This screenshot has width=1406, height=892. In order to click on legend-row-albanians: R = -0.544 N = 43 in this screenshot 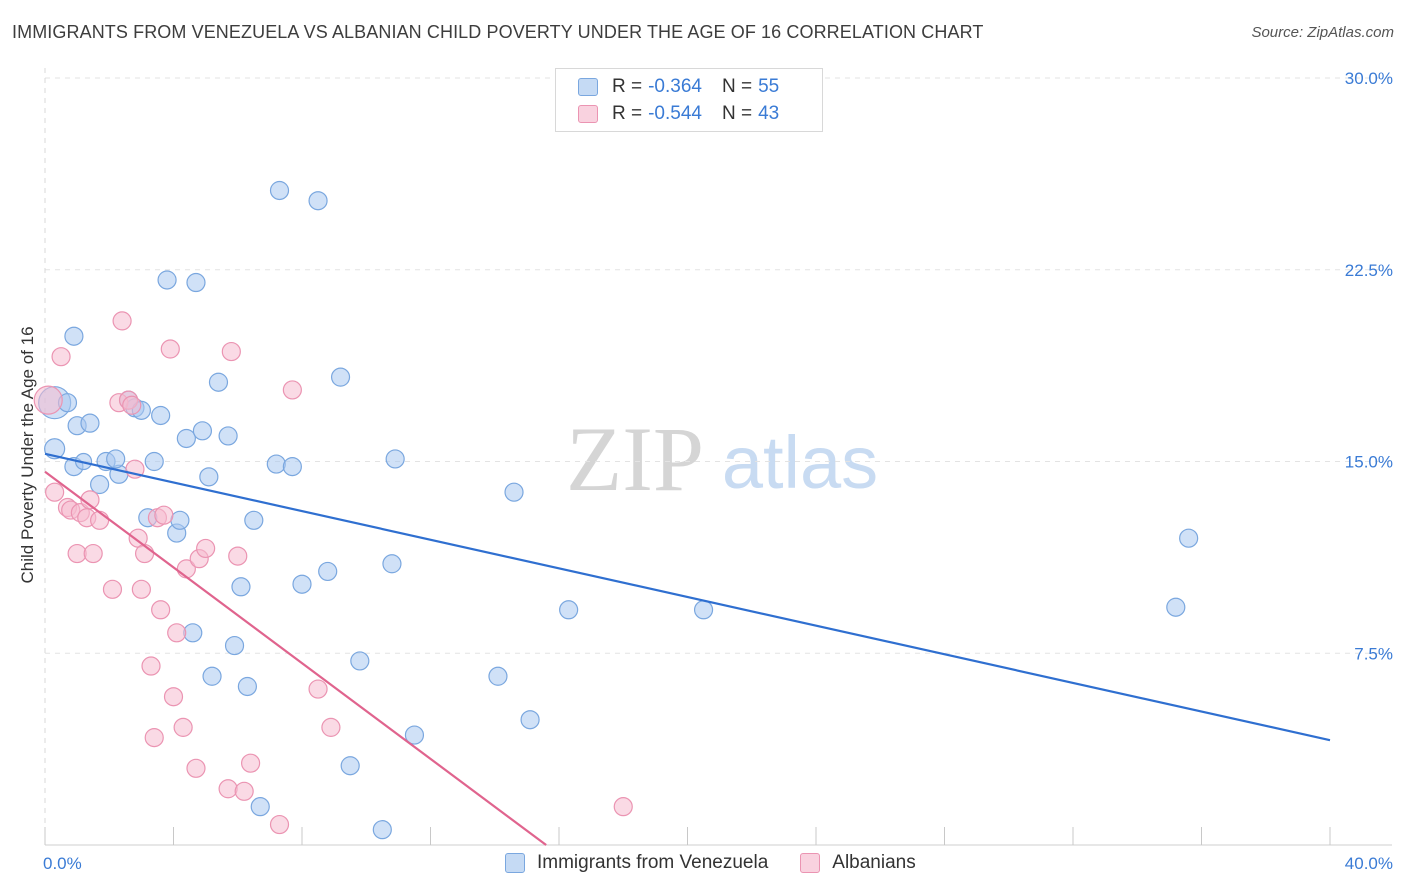, I will do `click(678, 114)`.